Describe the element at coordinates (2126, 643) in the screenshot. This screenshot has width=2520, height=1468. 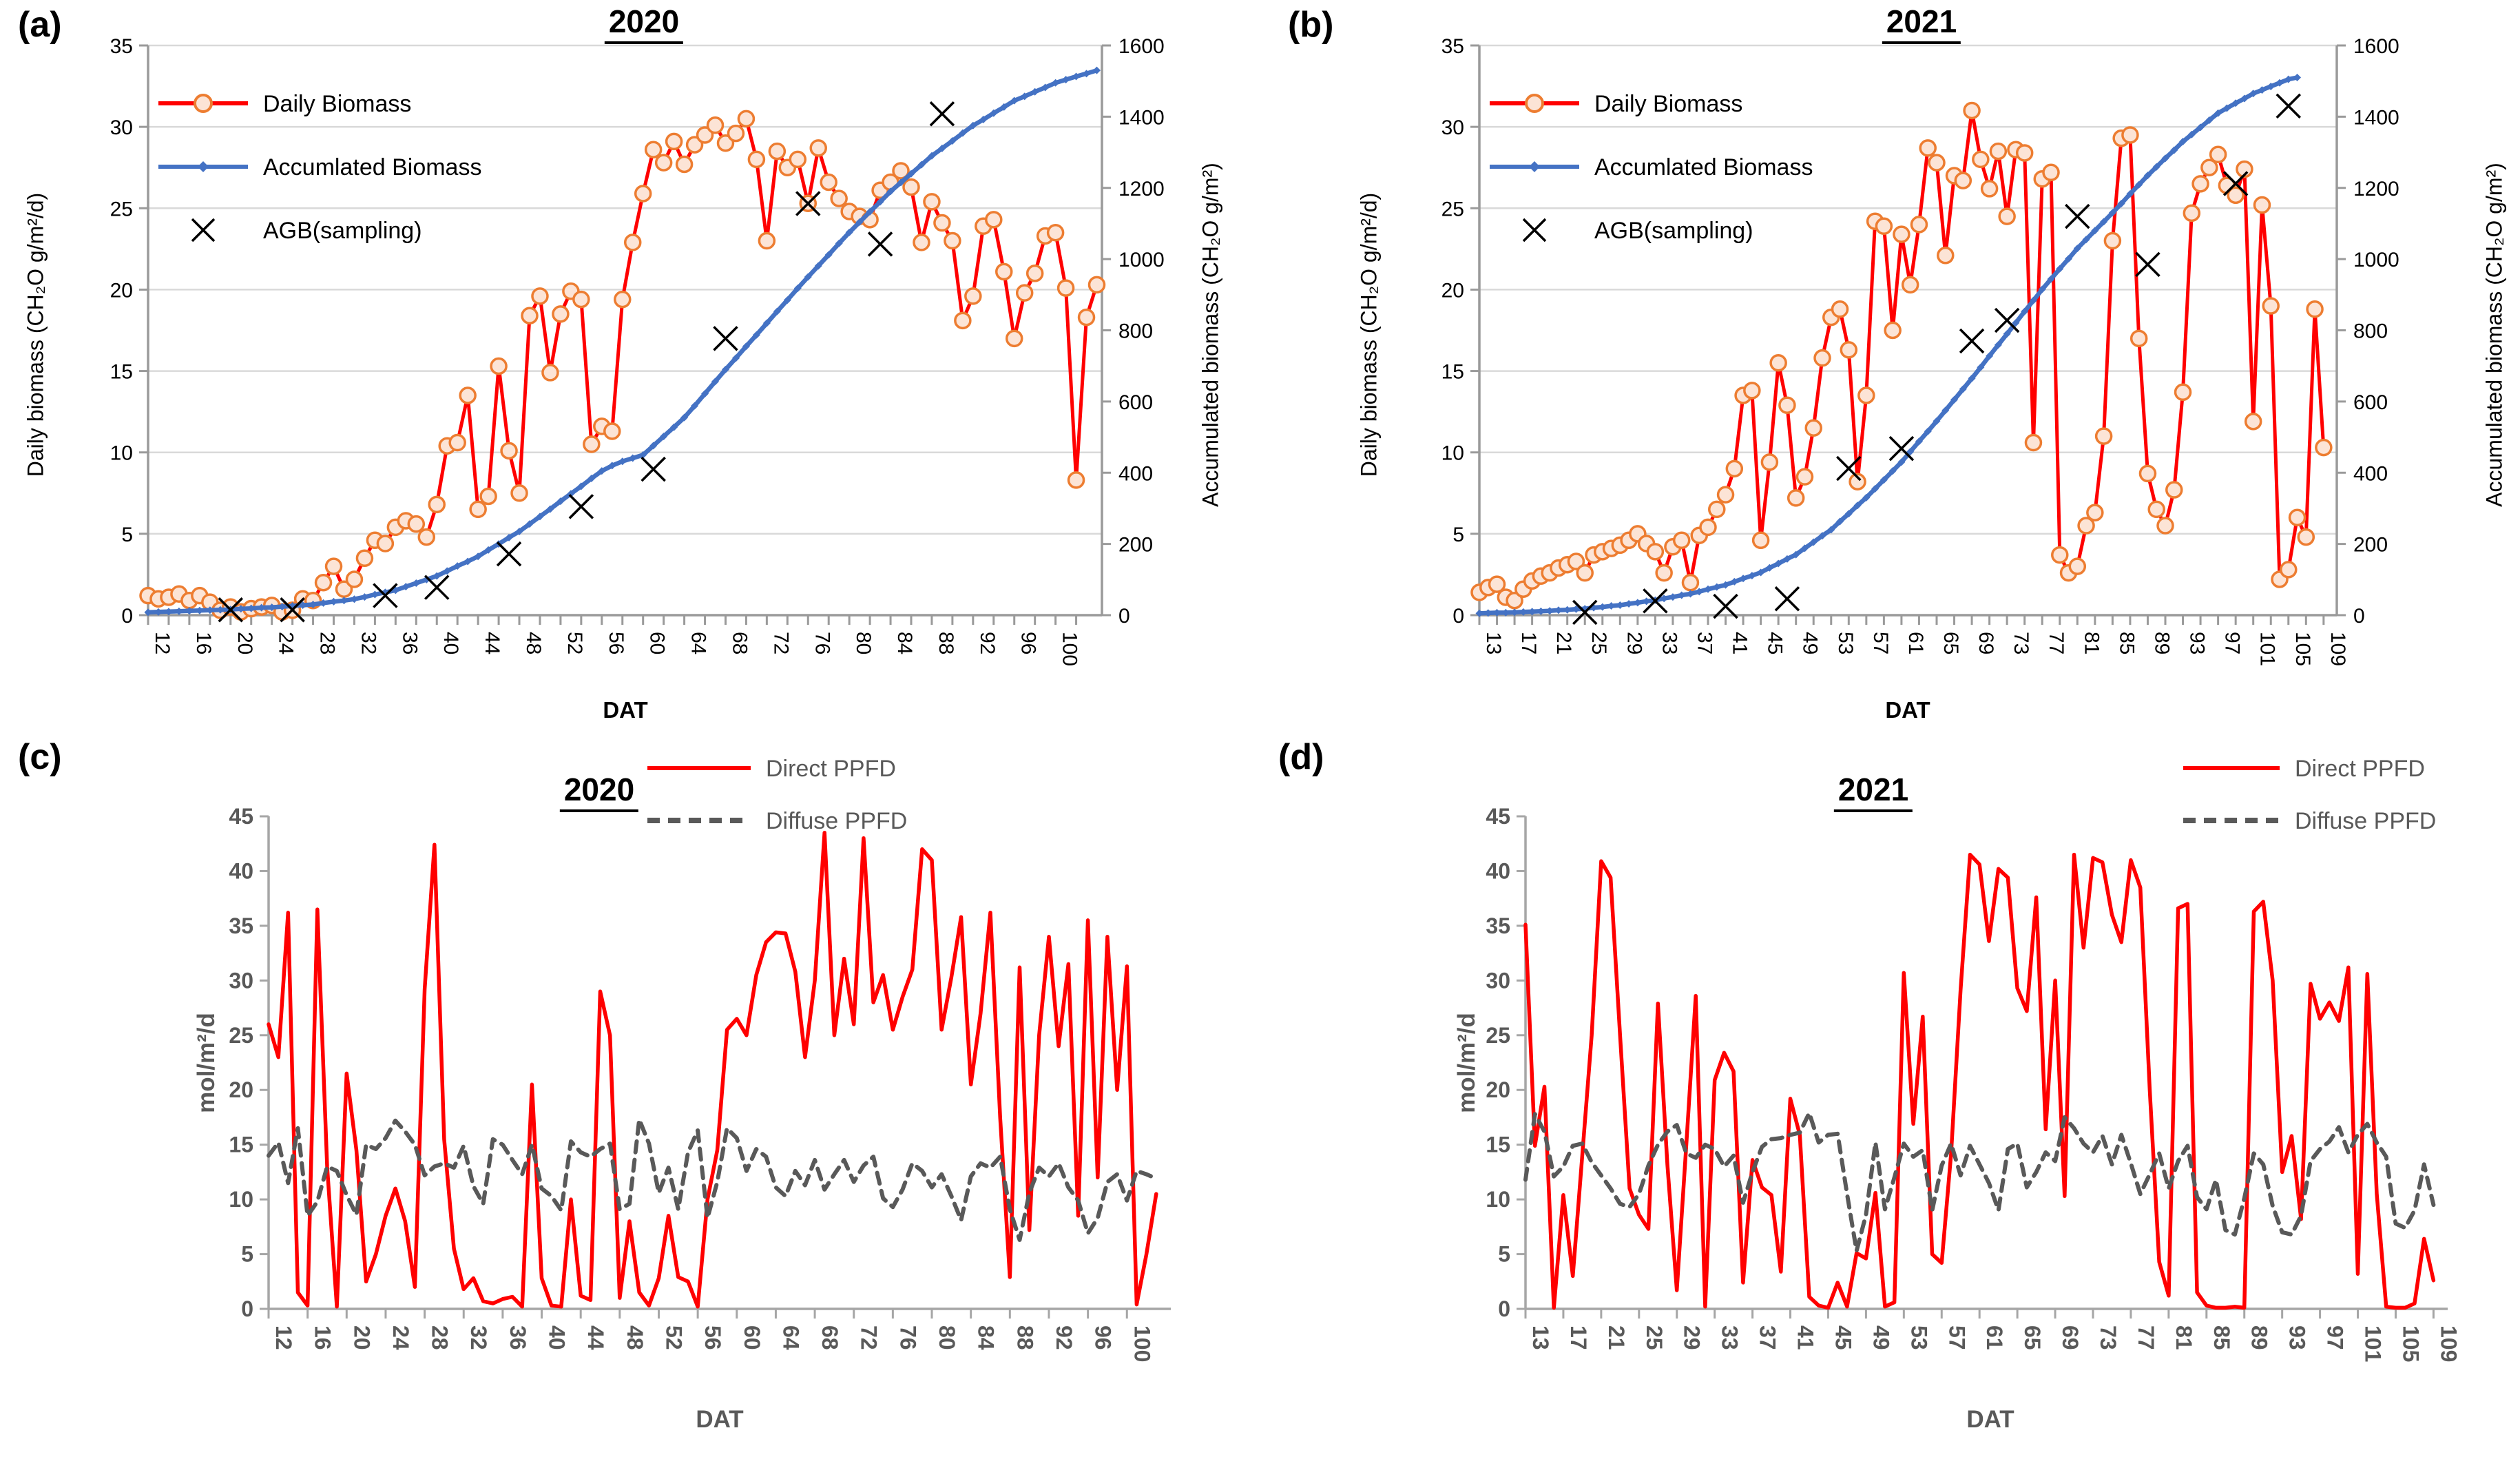
I see `svg-text: 85` at that location.